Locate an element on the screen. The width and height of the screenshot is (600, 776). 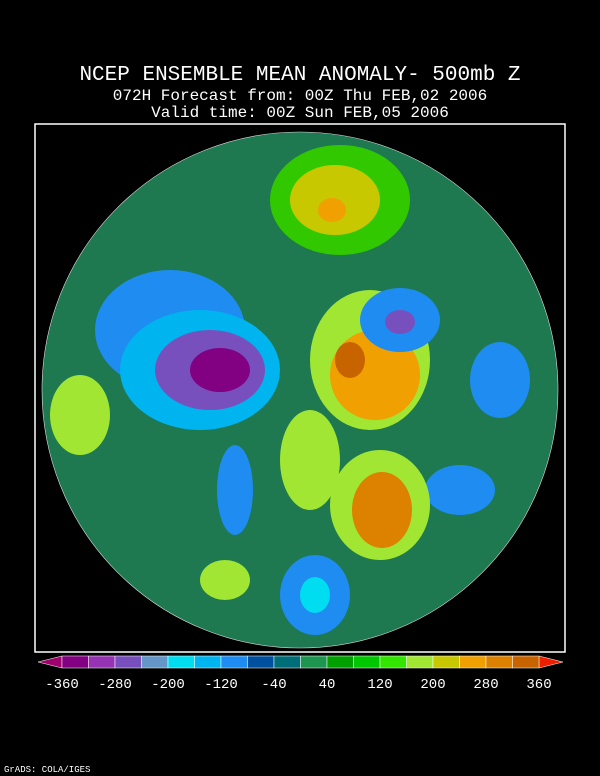
colorbar-low is located at coordinates (50, 662).